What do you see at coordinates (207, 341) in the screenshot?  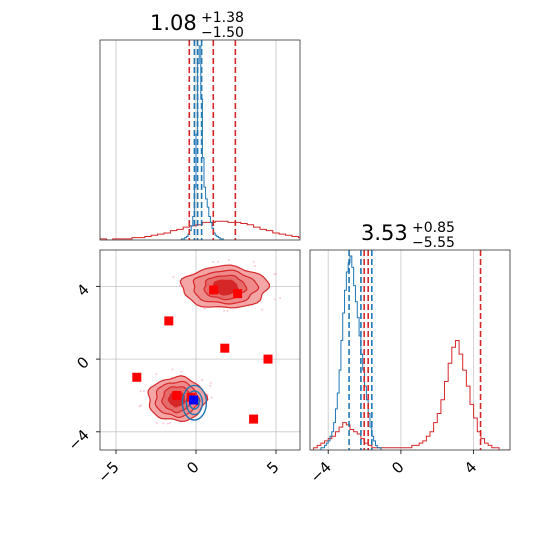 I see `scatter-series` at bounding box center [207, 341].